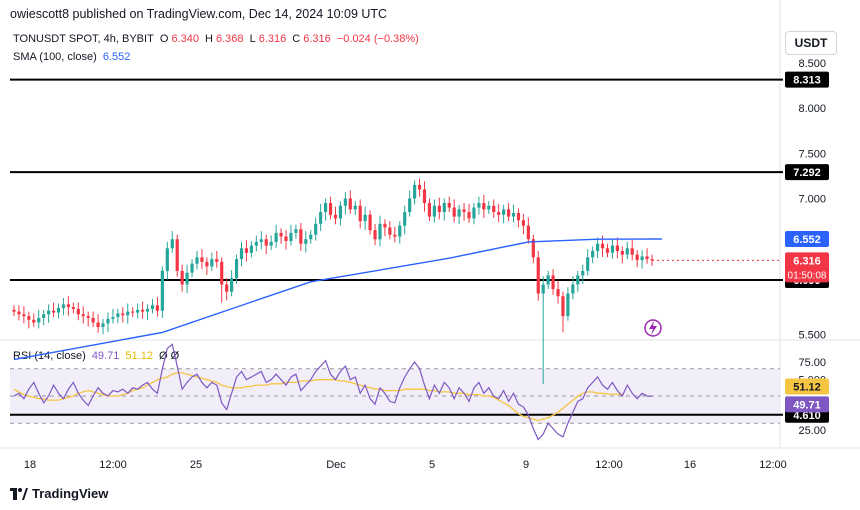 Image resolution: width=860 pixels, height=510 pixels. What do you see at coordinates (812, 154) in the screenshot?
I see `price-tick-label: 7.500` at bounding box center [812, 154].